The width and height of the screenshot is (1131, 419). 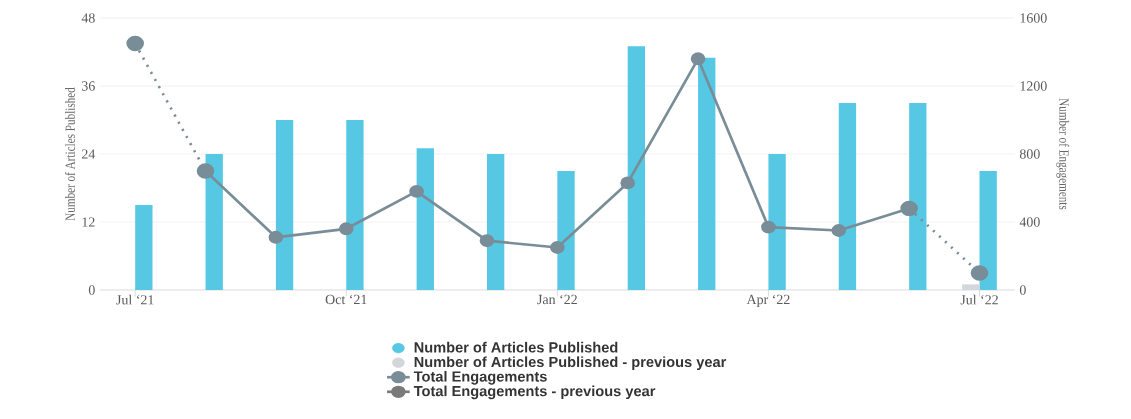 What do you see at coordinates (979, 299) in the screenshot?
I see `x-tick-label: Jul ‘22` at bounding box center [979, 299].